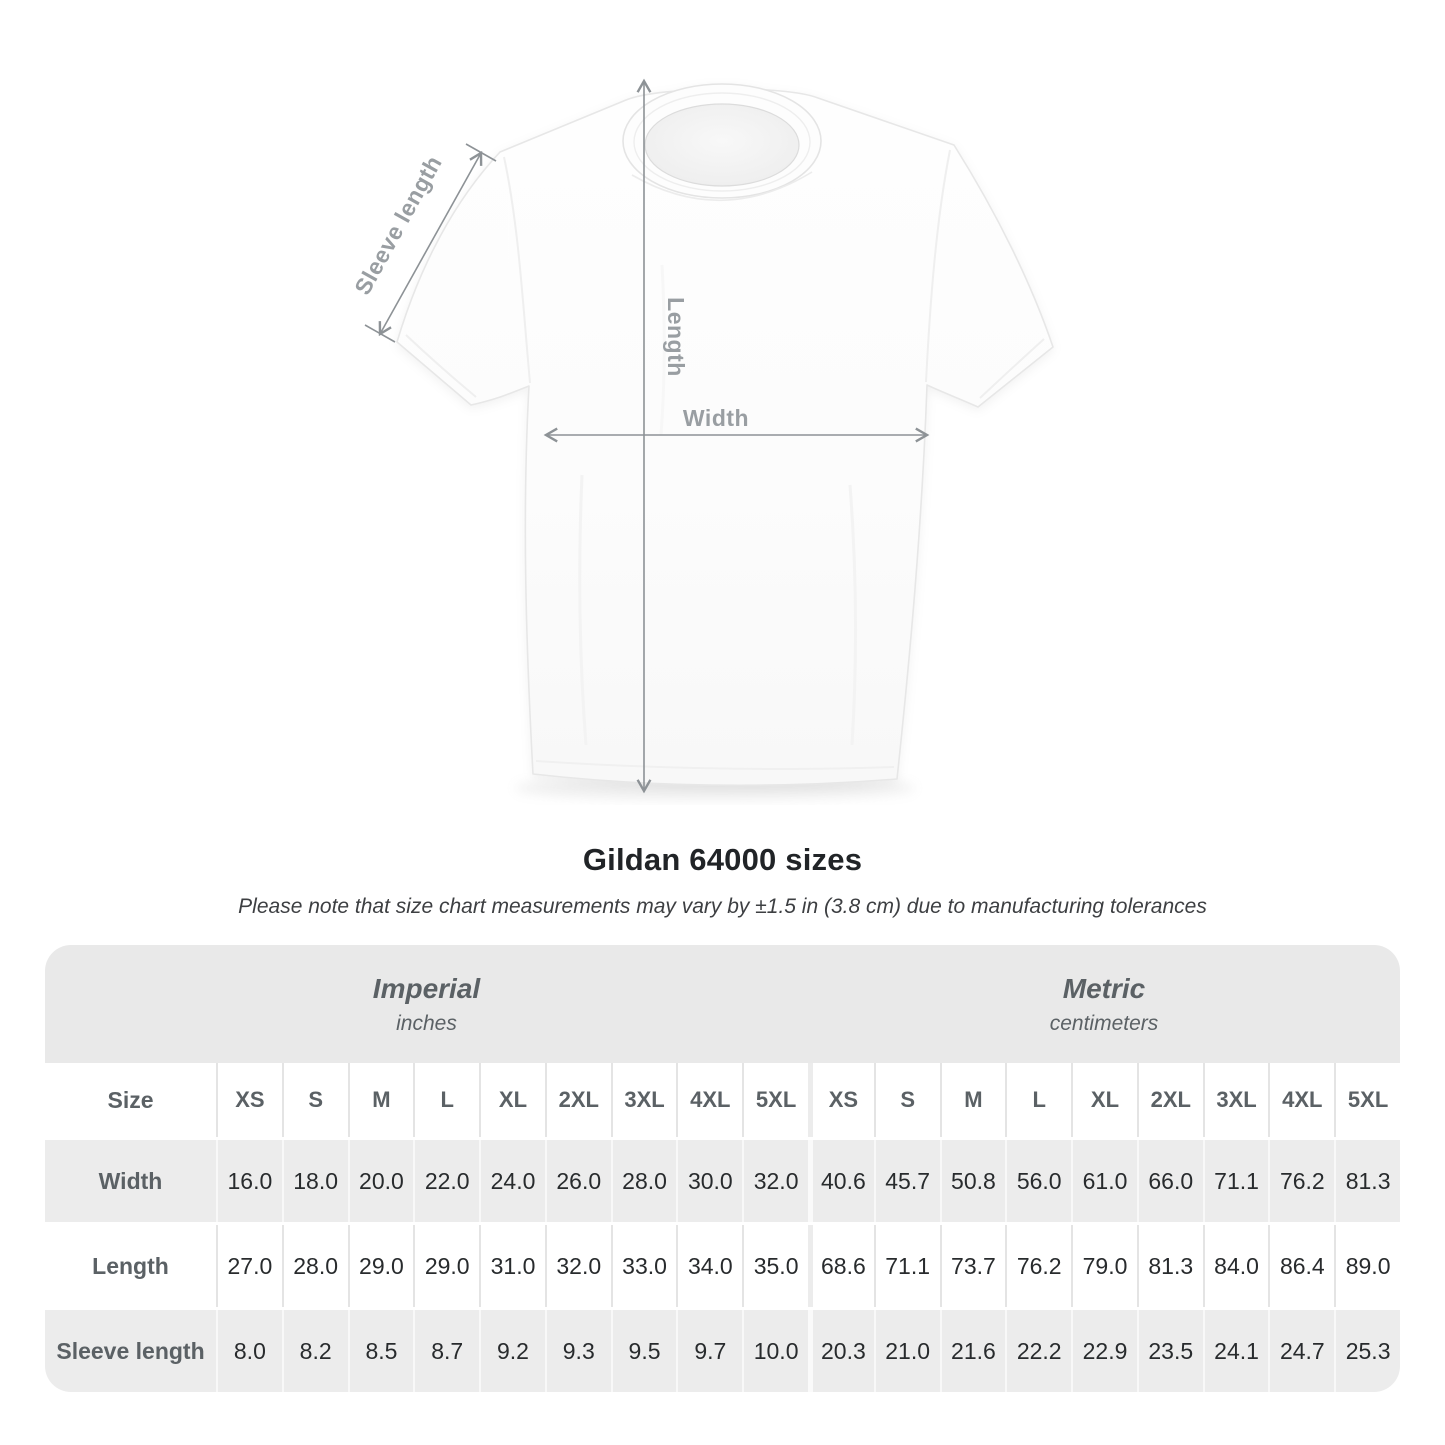 The height and width of the screenshot is (1445, 1445). What do you see at coordinates (1104, 1181) in the screenshot?
I see `value-cell-metric: 61.0` at bounding box center [1104, 1181].